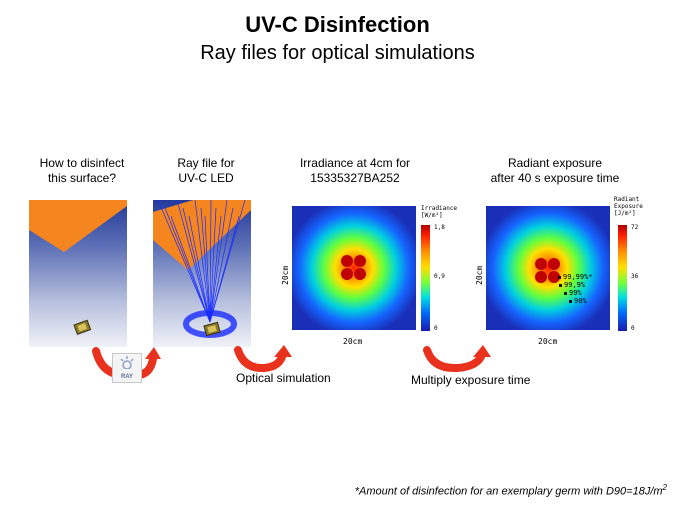 The width and height of the screenshot is (675, 506). Describe the element at coordinates (337, 53) in the screenshot. I see `slide-subtitle: Ray files for optical simulations` at that location.